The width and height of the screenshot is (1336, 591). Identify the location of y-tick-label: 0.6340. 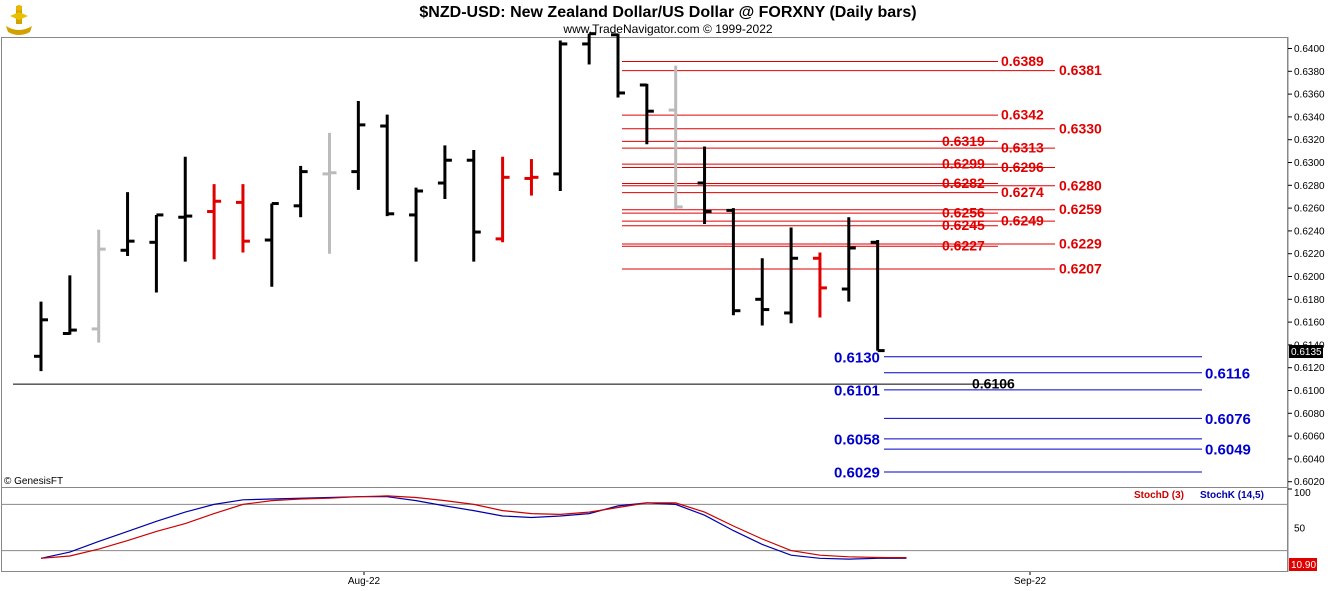
(1309, 117).